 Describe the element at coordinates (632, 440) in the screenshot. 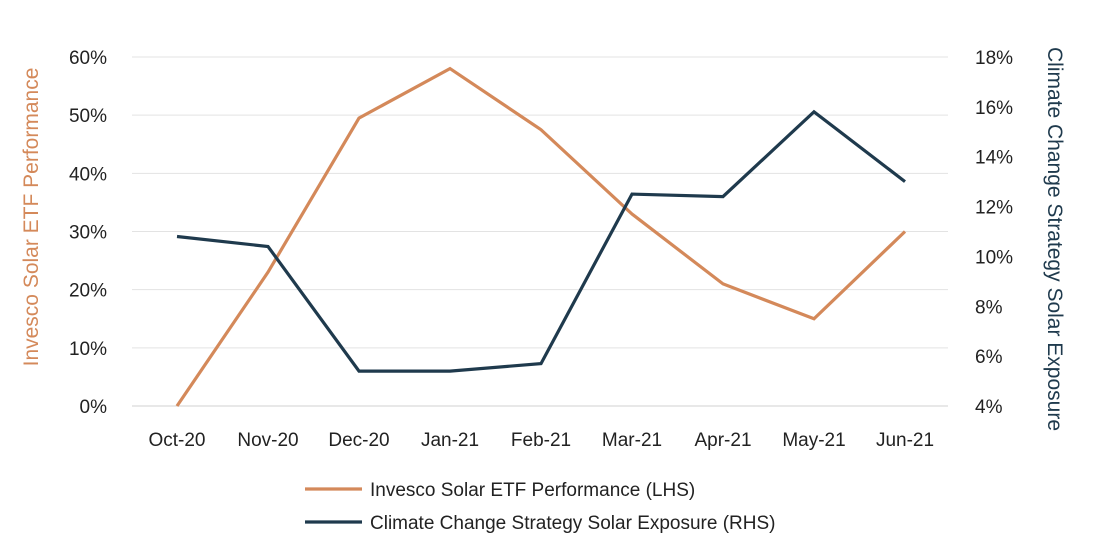

I see `x-tick-label: Mar-21` at that location.